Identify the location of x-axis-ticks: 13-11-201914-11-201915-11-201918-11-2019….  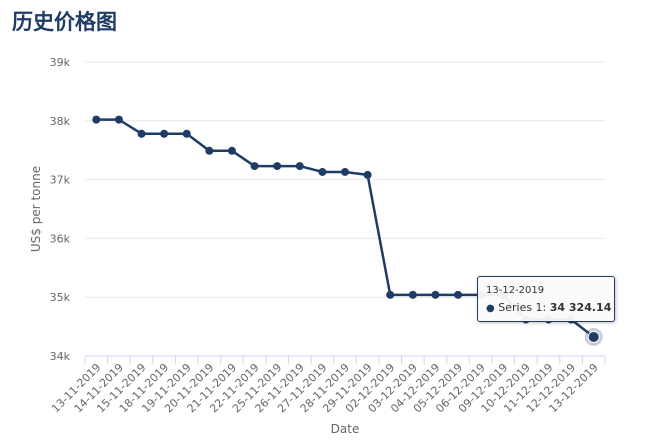
(327, 385).